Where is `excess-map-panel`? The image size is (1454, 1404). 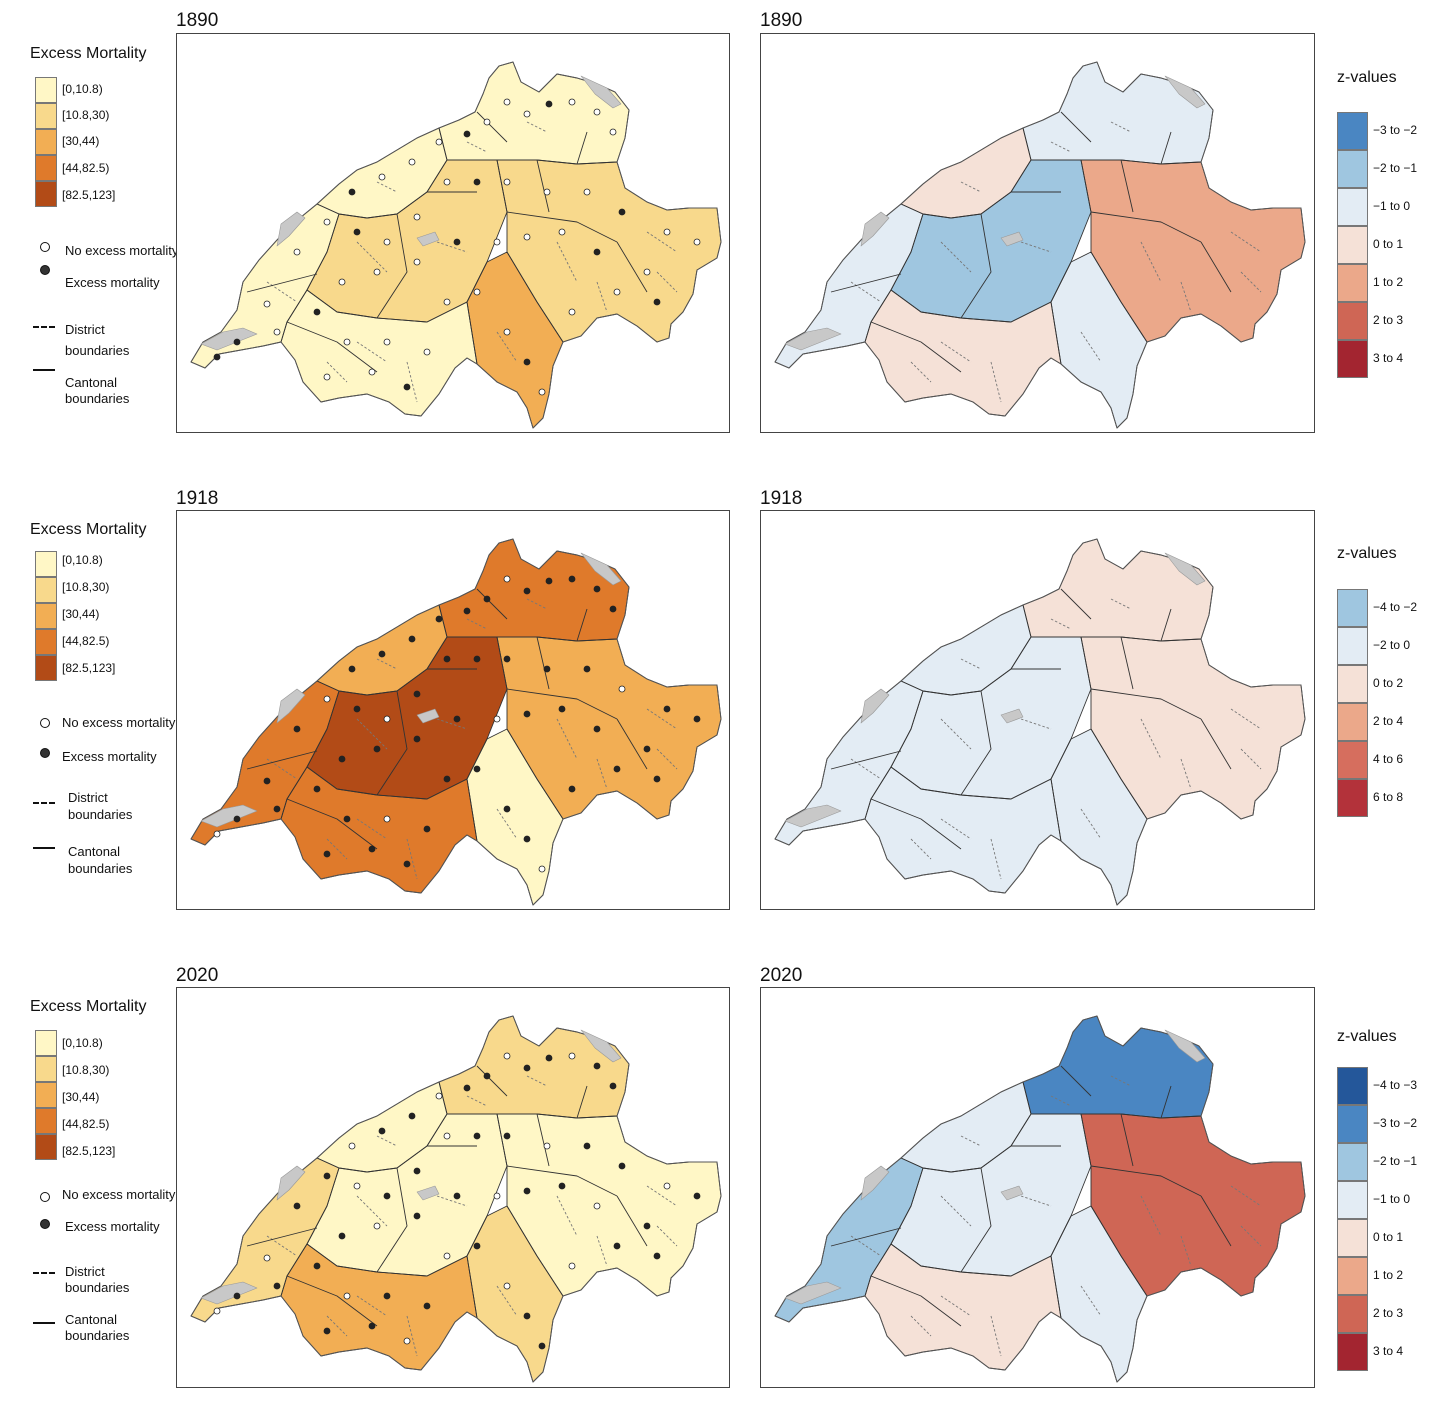
excess-map-panel is located at coordinates (453, 233).